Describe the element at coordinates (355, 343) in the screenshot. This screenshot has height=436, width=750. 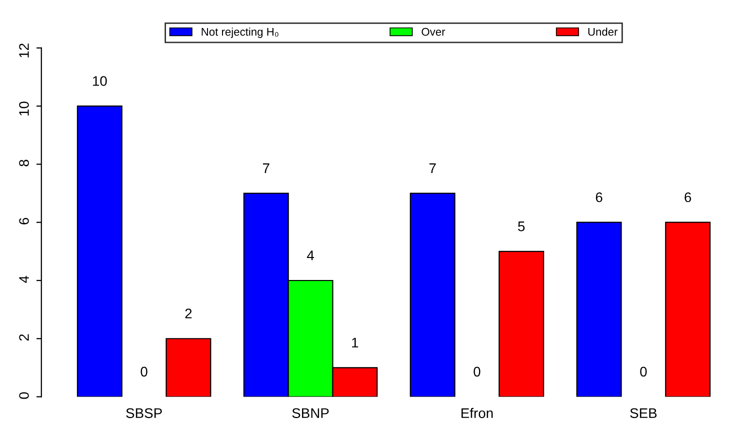
I see `data-label: 1` at that location.